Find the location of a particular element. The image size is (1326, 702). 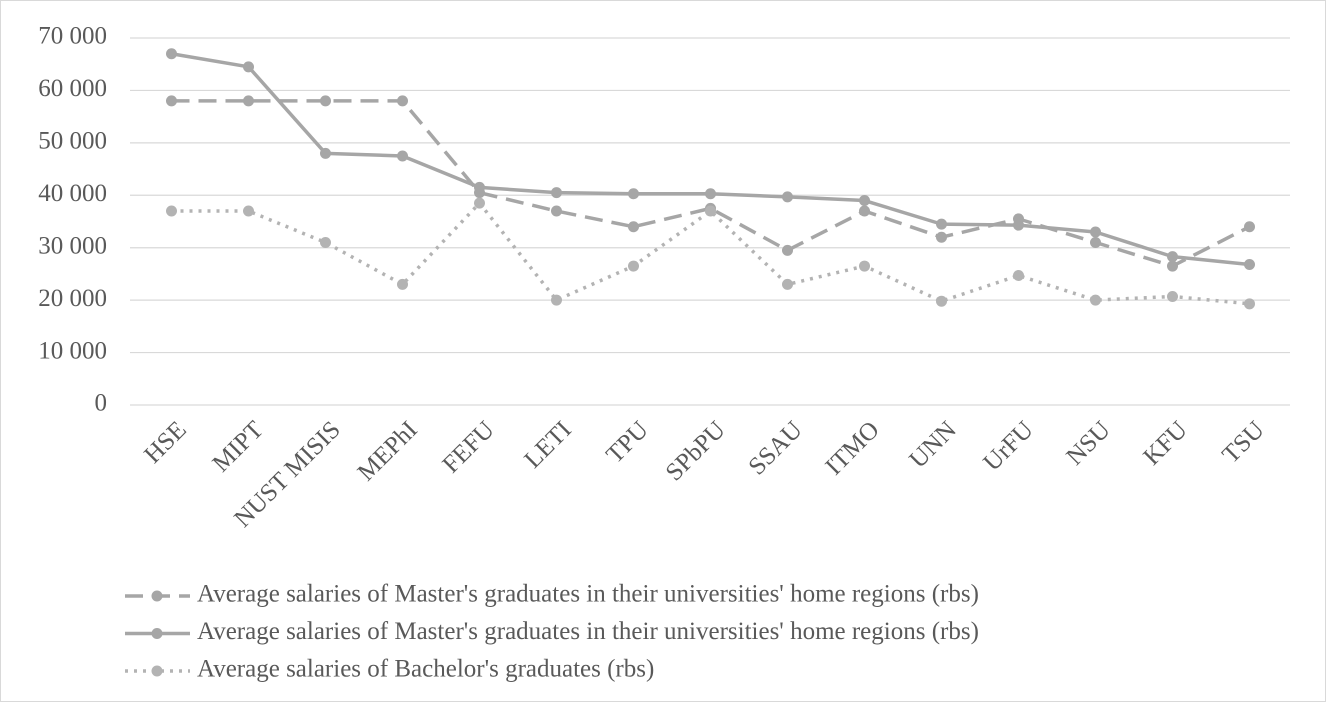

series-line is located at coordinates (710, 253).